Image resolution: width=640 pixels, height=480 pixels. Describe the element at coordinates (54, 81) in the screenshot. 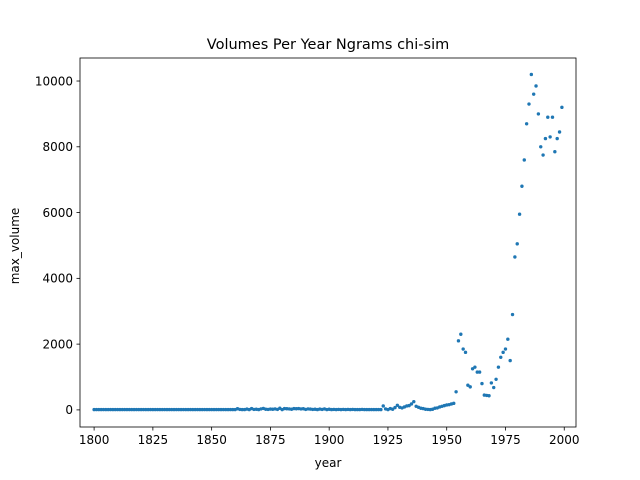

I see `y-tick-label: 10000` at that location.